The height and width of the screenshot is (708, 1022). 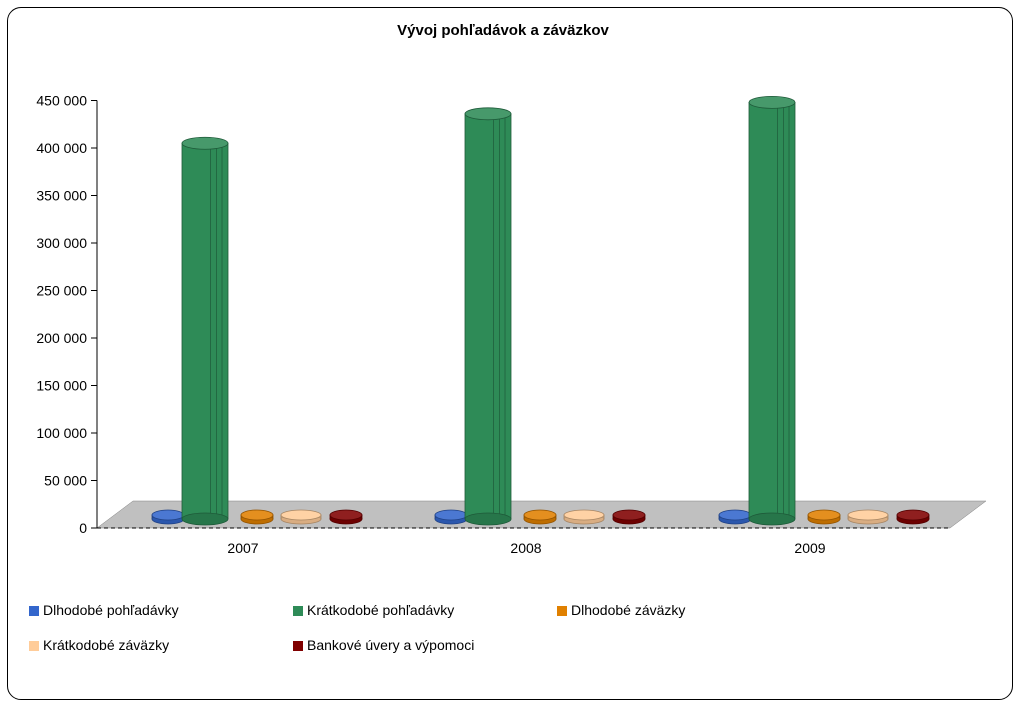 I want to click on y-tick-label: 150 000, so click(x=61, y=386).